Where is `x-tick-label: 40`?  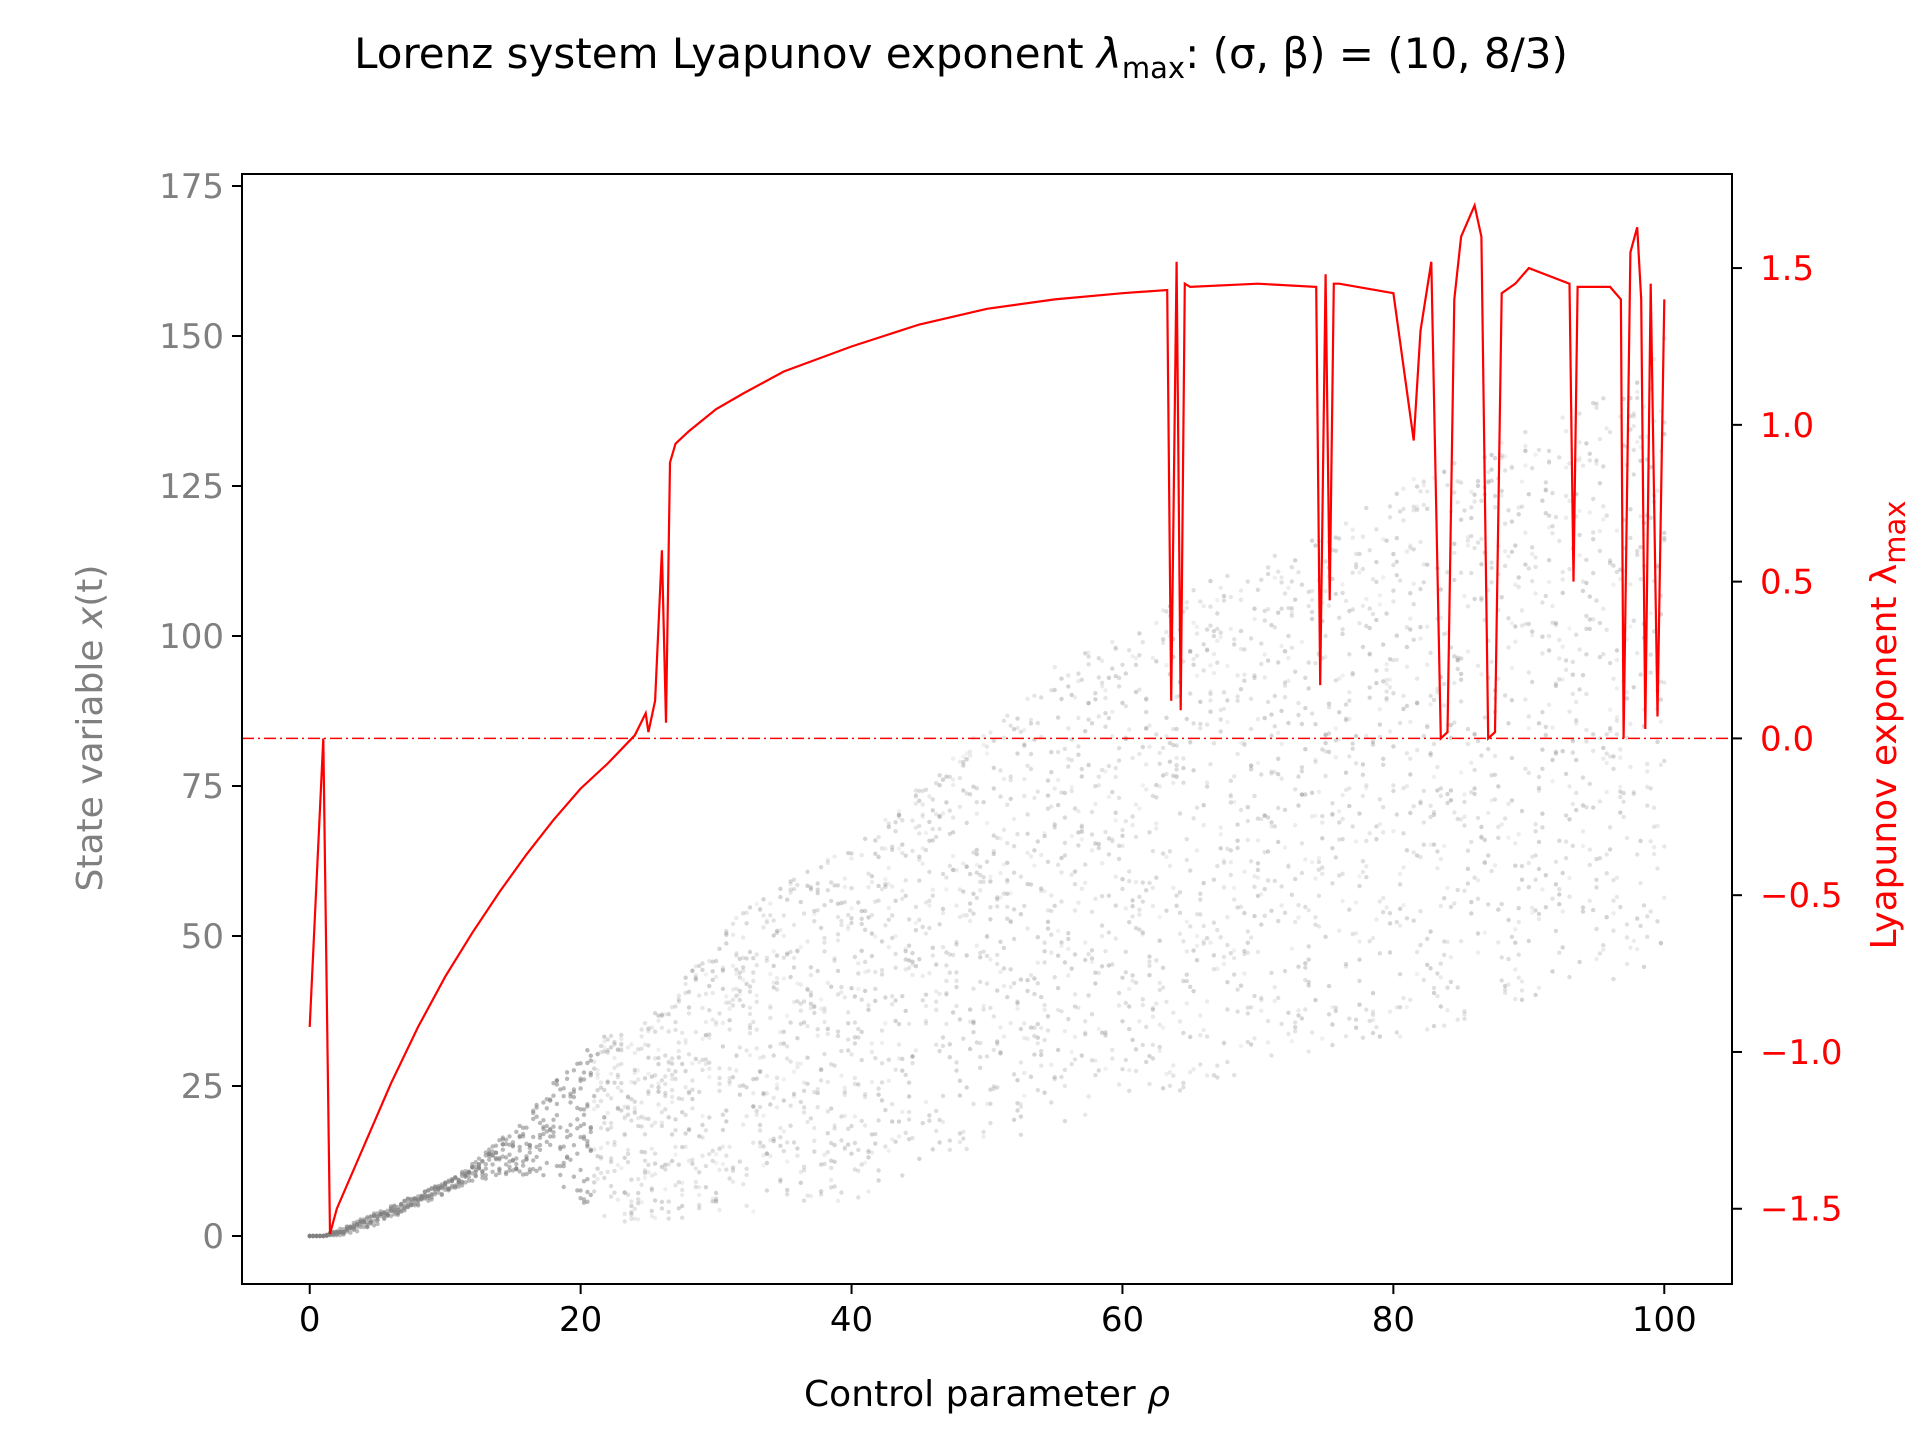
x-tick-label: 40 is located at coordinates (851, 1320).